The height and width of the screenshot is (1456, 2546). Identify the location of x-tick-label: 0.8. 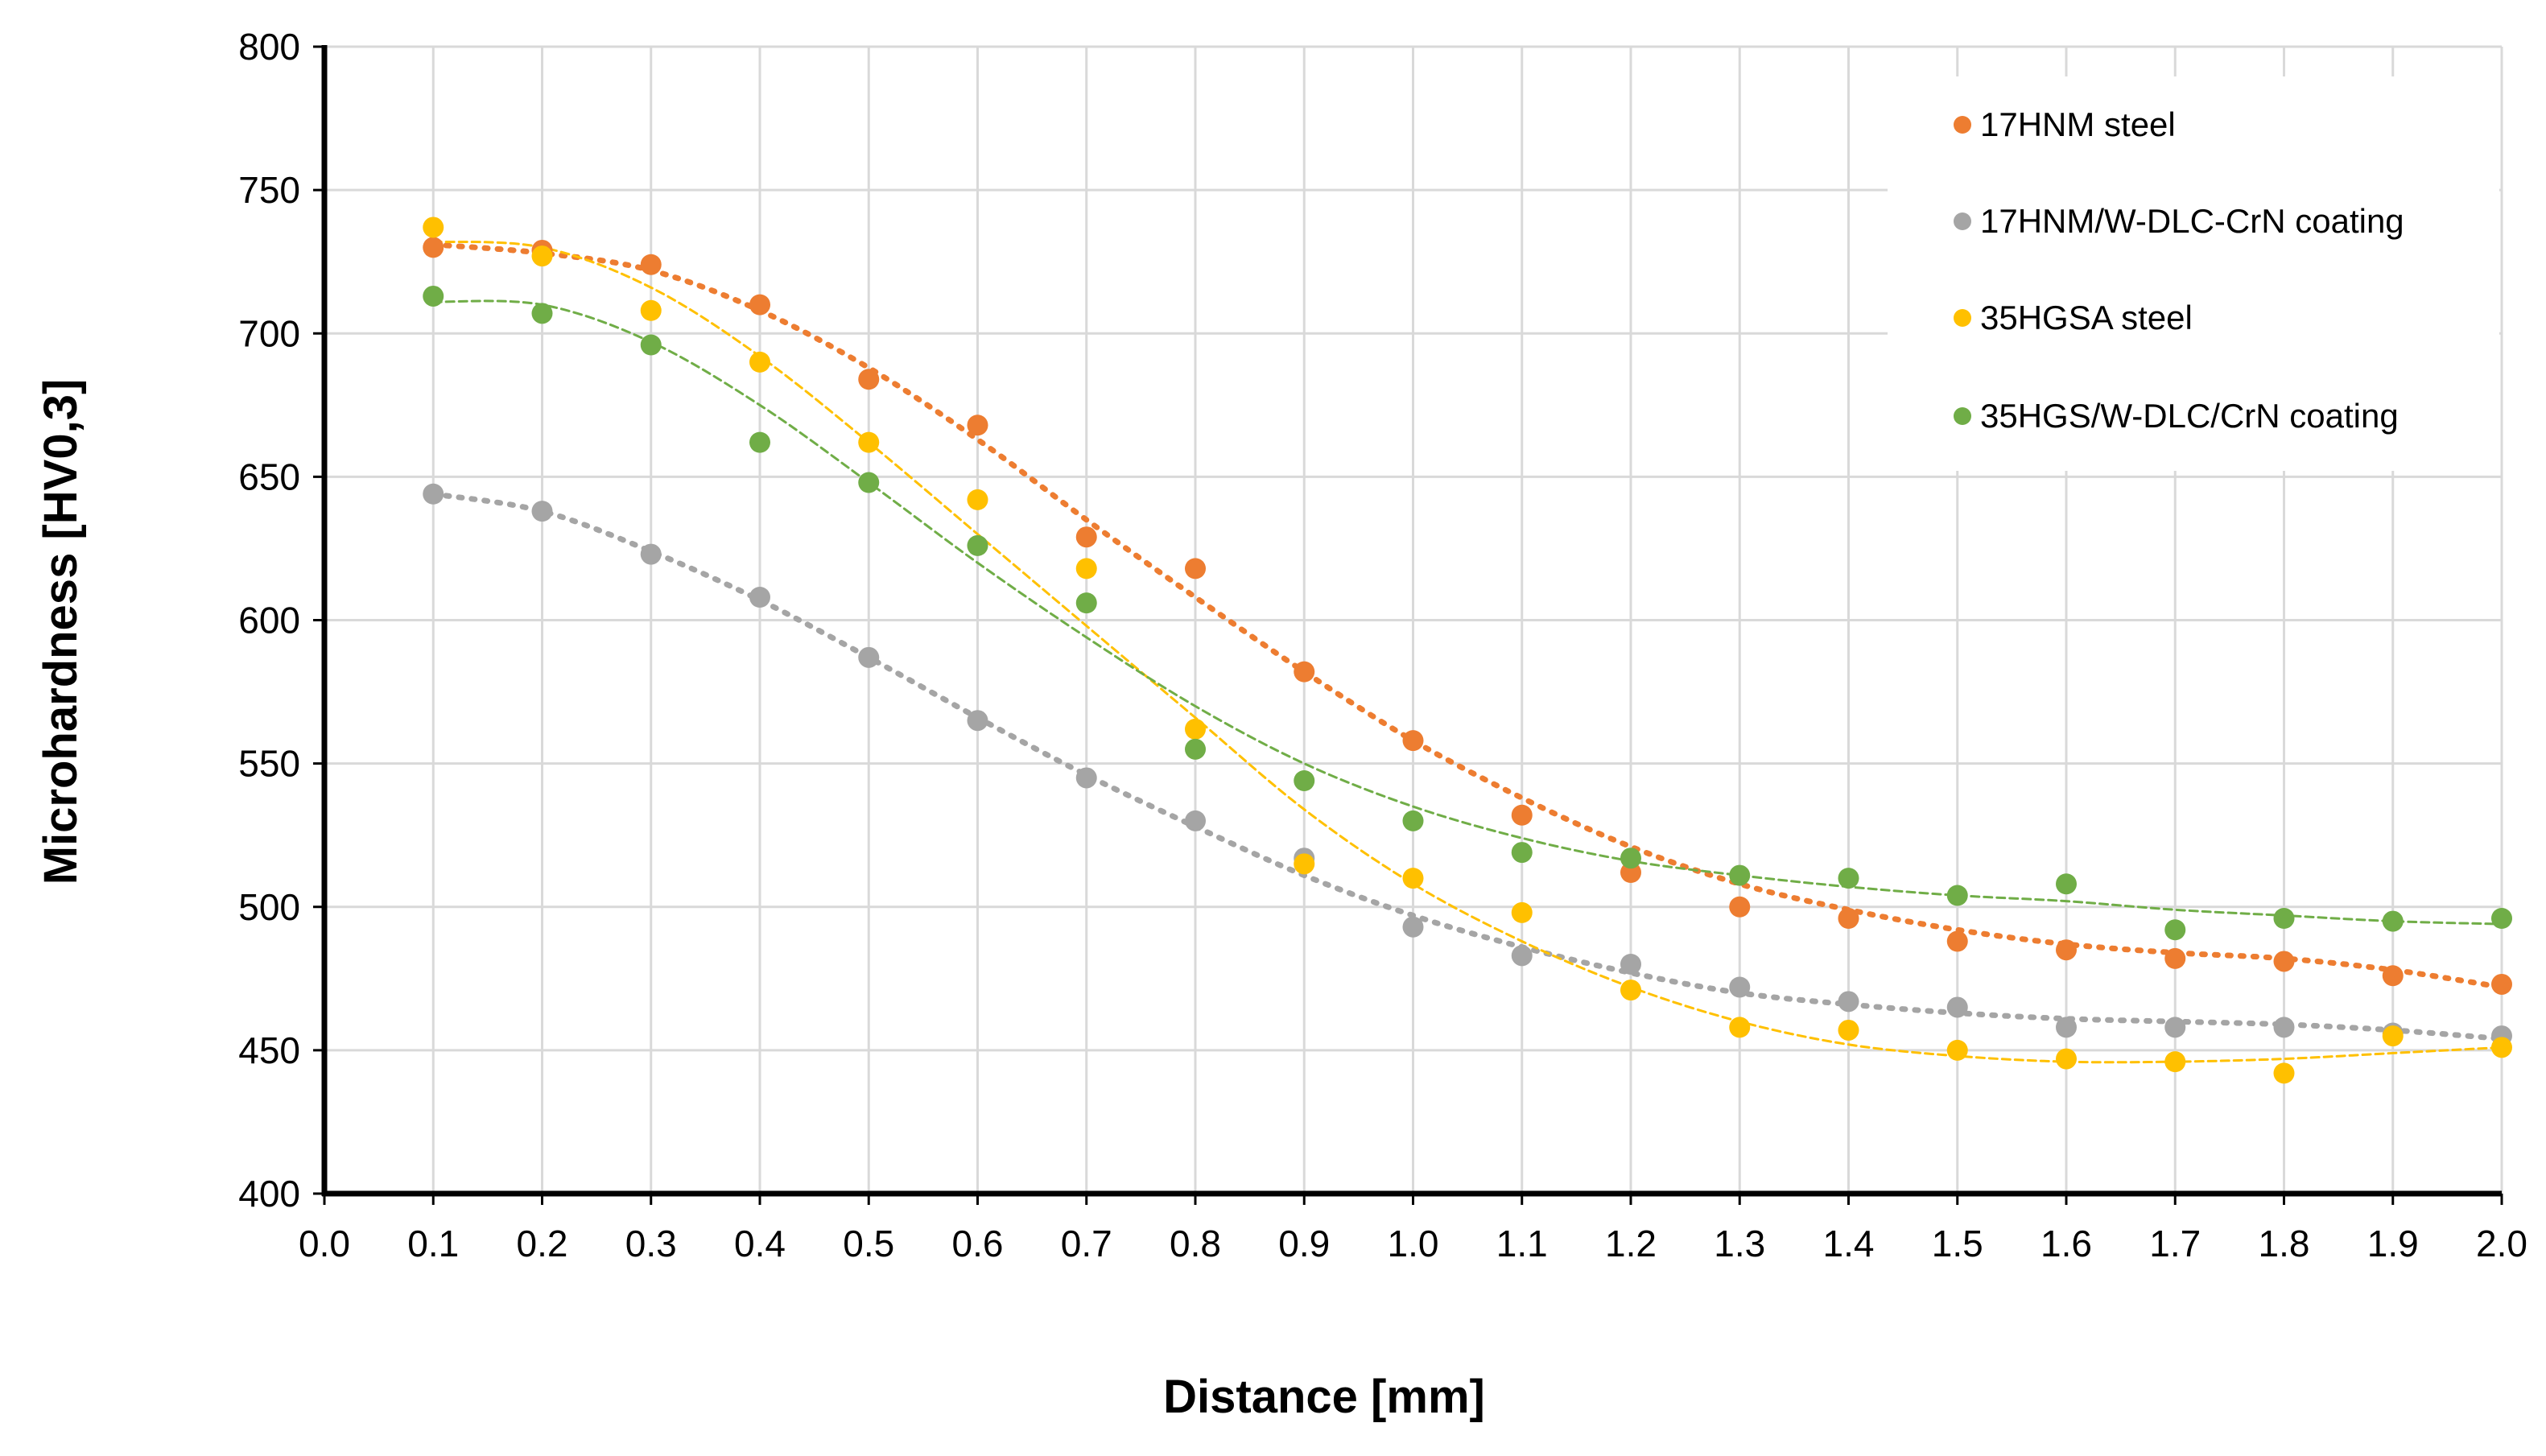
(1195, 1243).